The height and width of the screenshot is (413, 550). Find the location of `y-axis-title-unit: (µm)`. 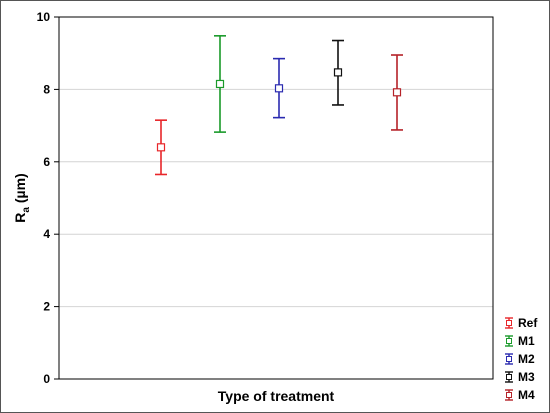

y-axis-title-unit: (µm) is located at coordinates (20, 190).